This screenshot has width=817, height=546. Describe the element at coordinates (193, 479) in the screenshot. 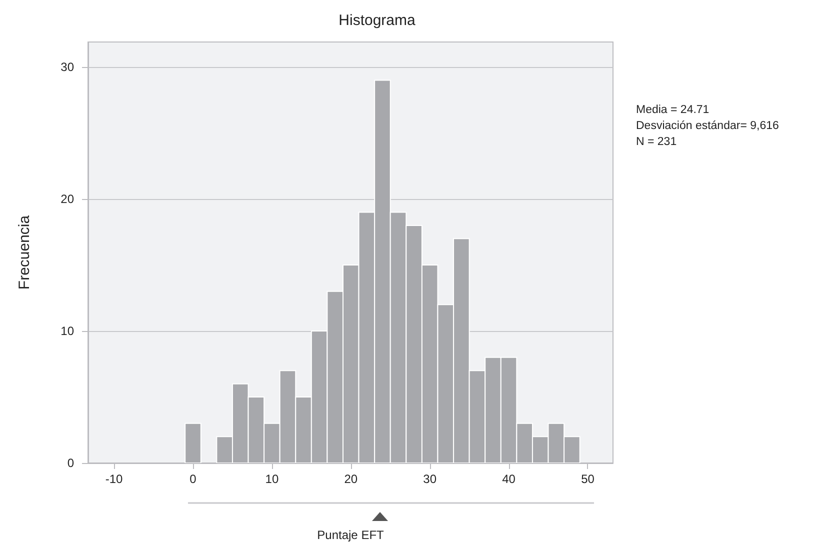

I see `x-tick-label: 0` at that location.